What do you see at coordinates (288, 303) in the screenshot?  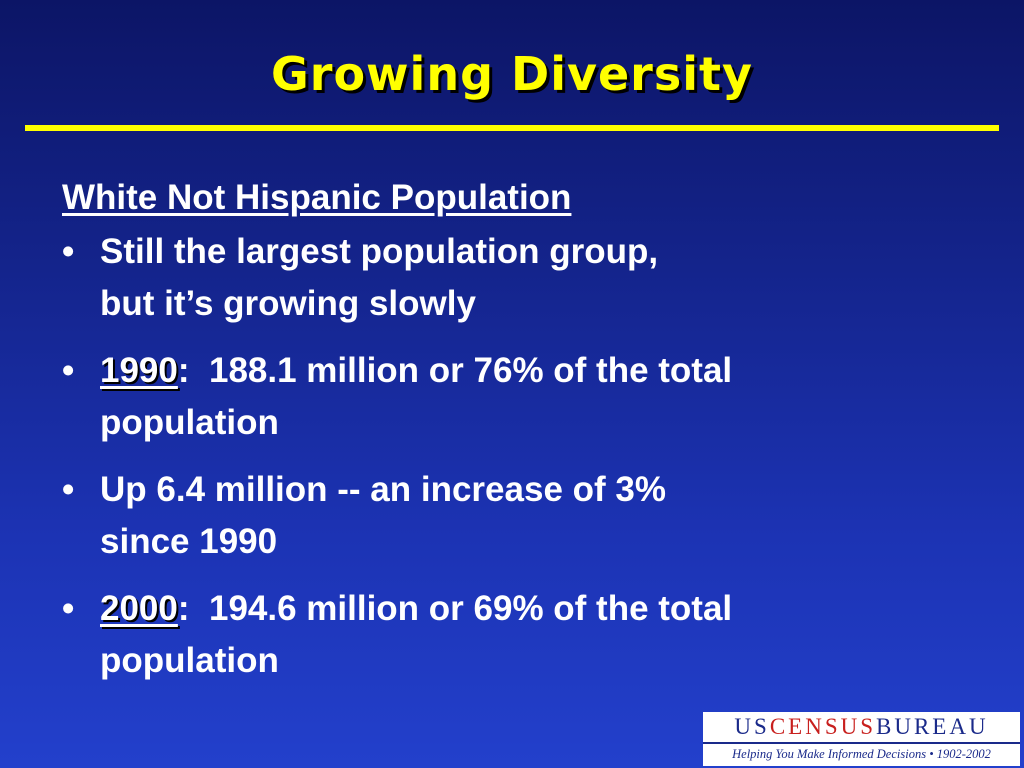 I see `bullet-text-continued: but it’s growing slowly` at bounding box center [288, 303].